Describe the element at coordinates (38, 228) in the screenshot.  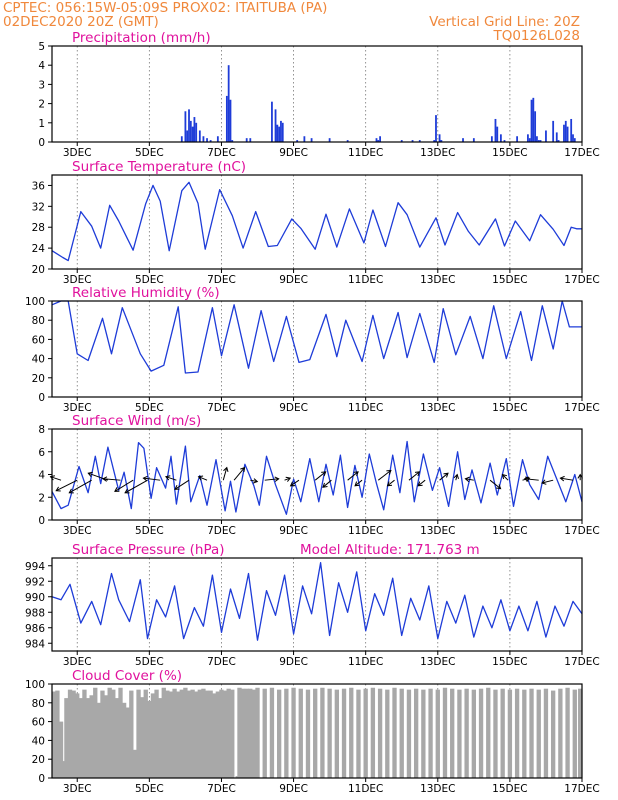
I see `y-tick-label: 28` at that location.